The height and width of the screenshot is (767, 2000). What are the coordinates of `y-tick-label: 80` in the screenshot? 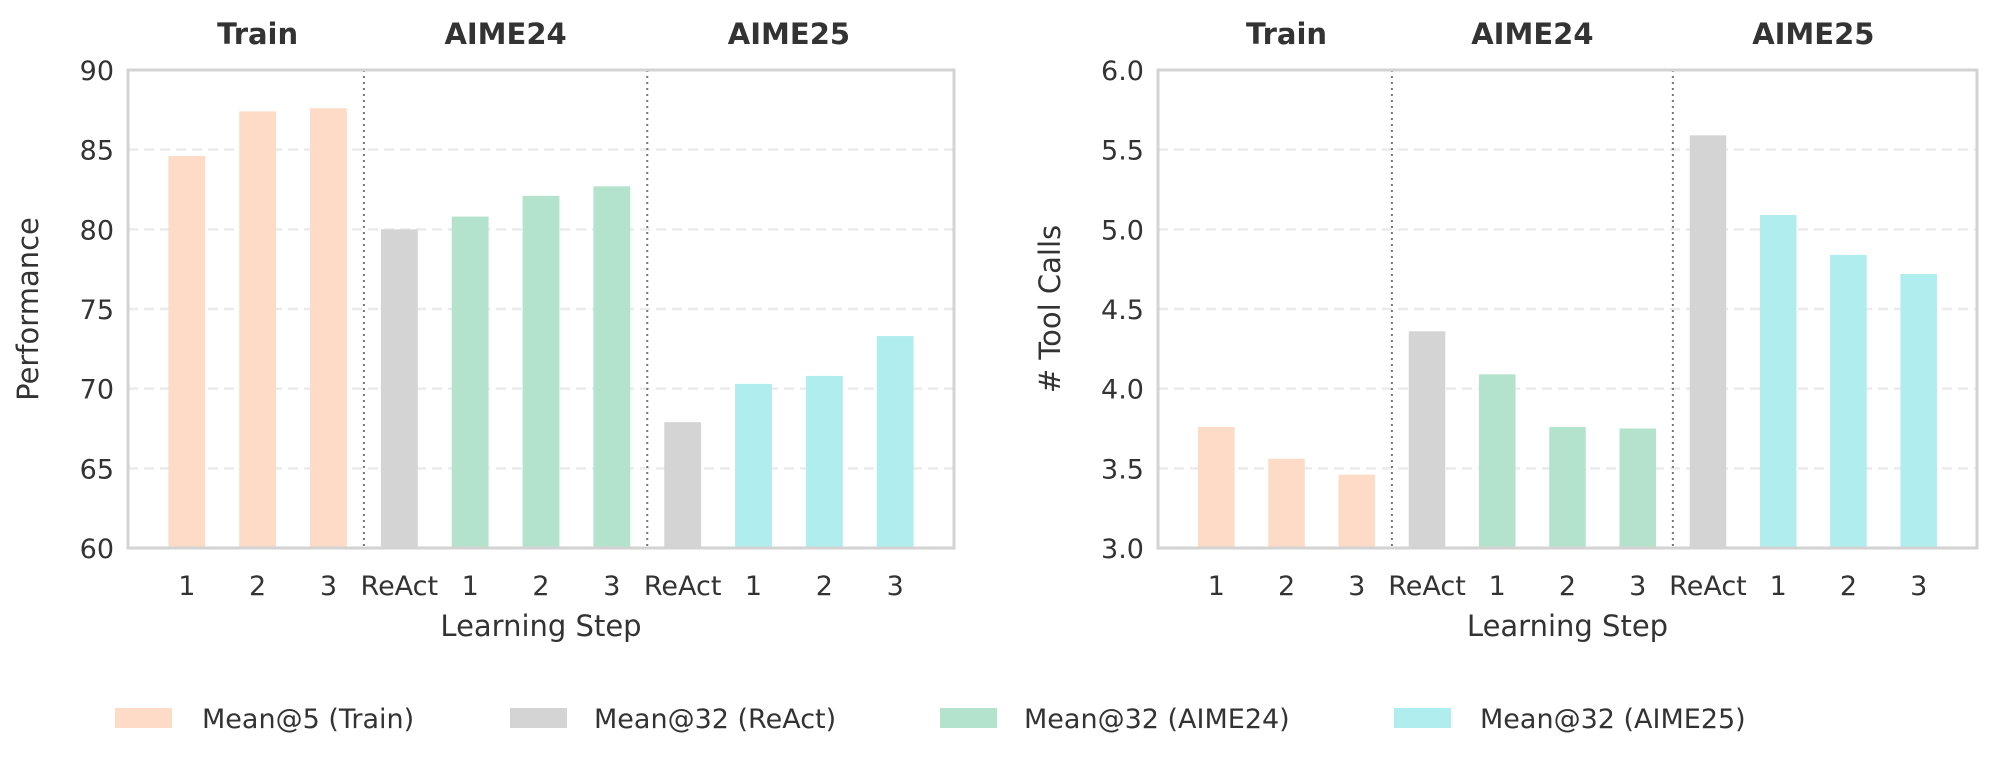 It's located at (97, 230).